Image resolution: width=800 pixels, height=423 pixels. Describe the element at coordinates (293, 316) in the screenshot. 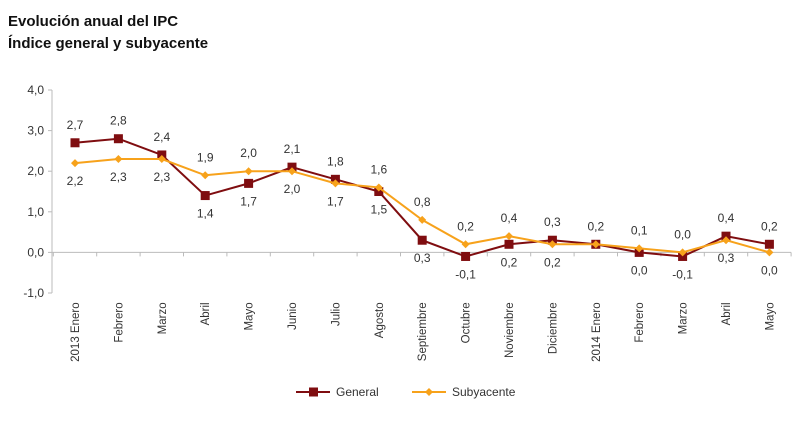

I see `x-tick-label: Junio` at that location.